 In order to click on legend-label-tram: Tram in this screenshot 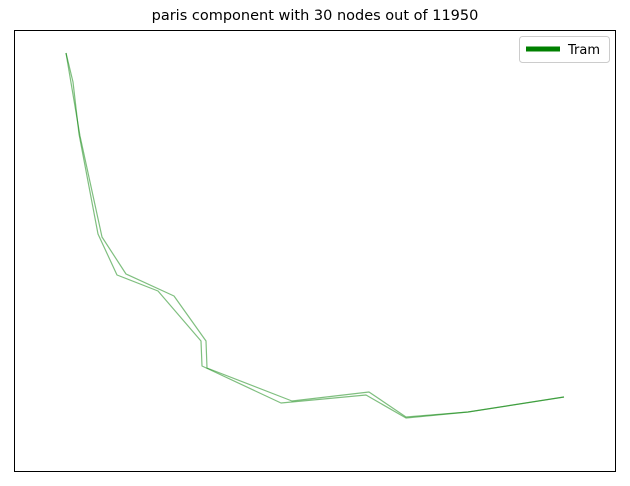, I will do `click(583, 50)`.